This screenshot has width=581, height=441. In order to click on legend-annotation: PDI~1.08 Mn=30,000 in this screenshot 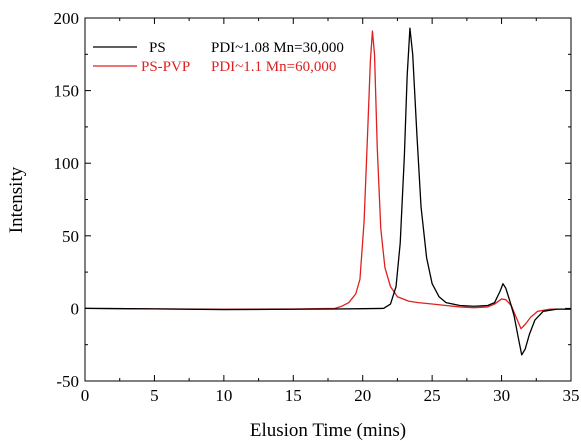, I will do `click(277, 48)`.